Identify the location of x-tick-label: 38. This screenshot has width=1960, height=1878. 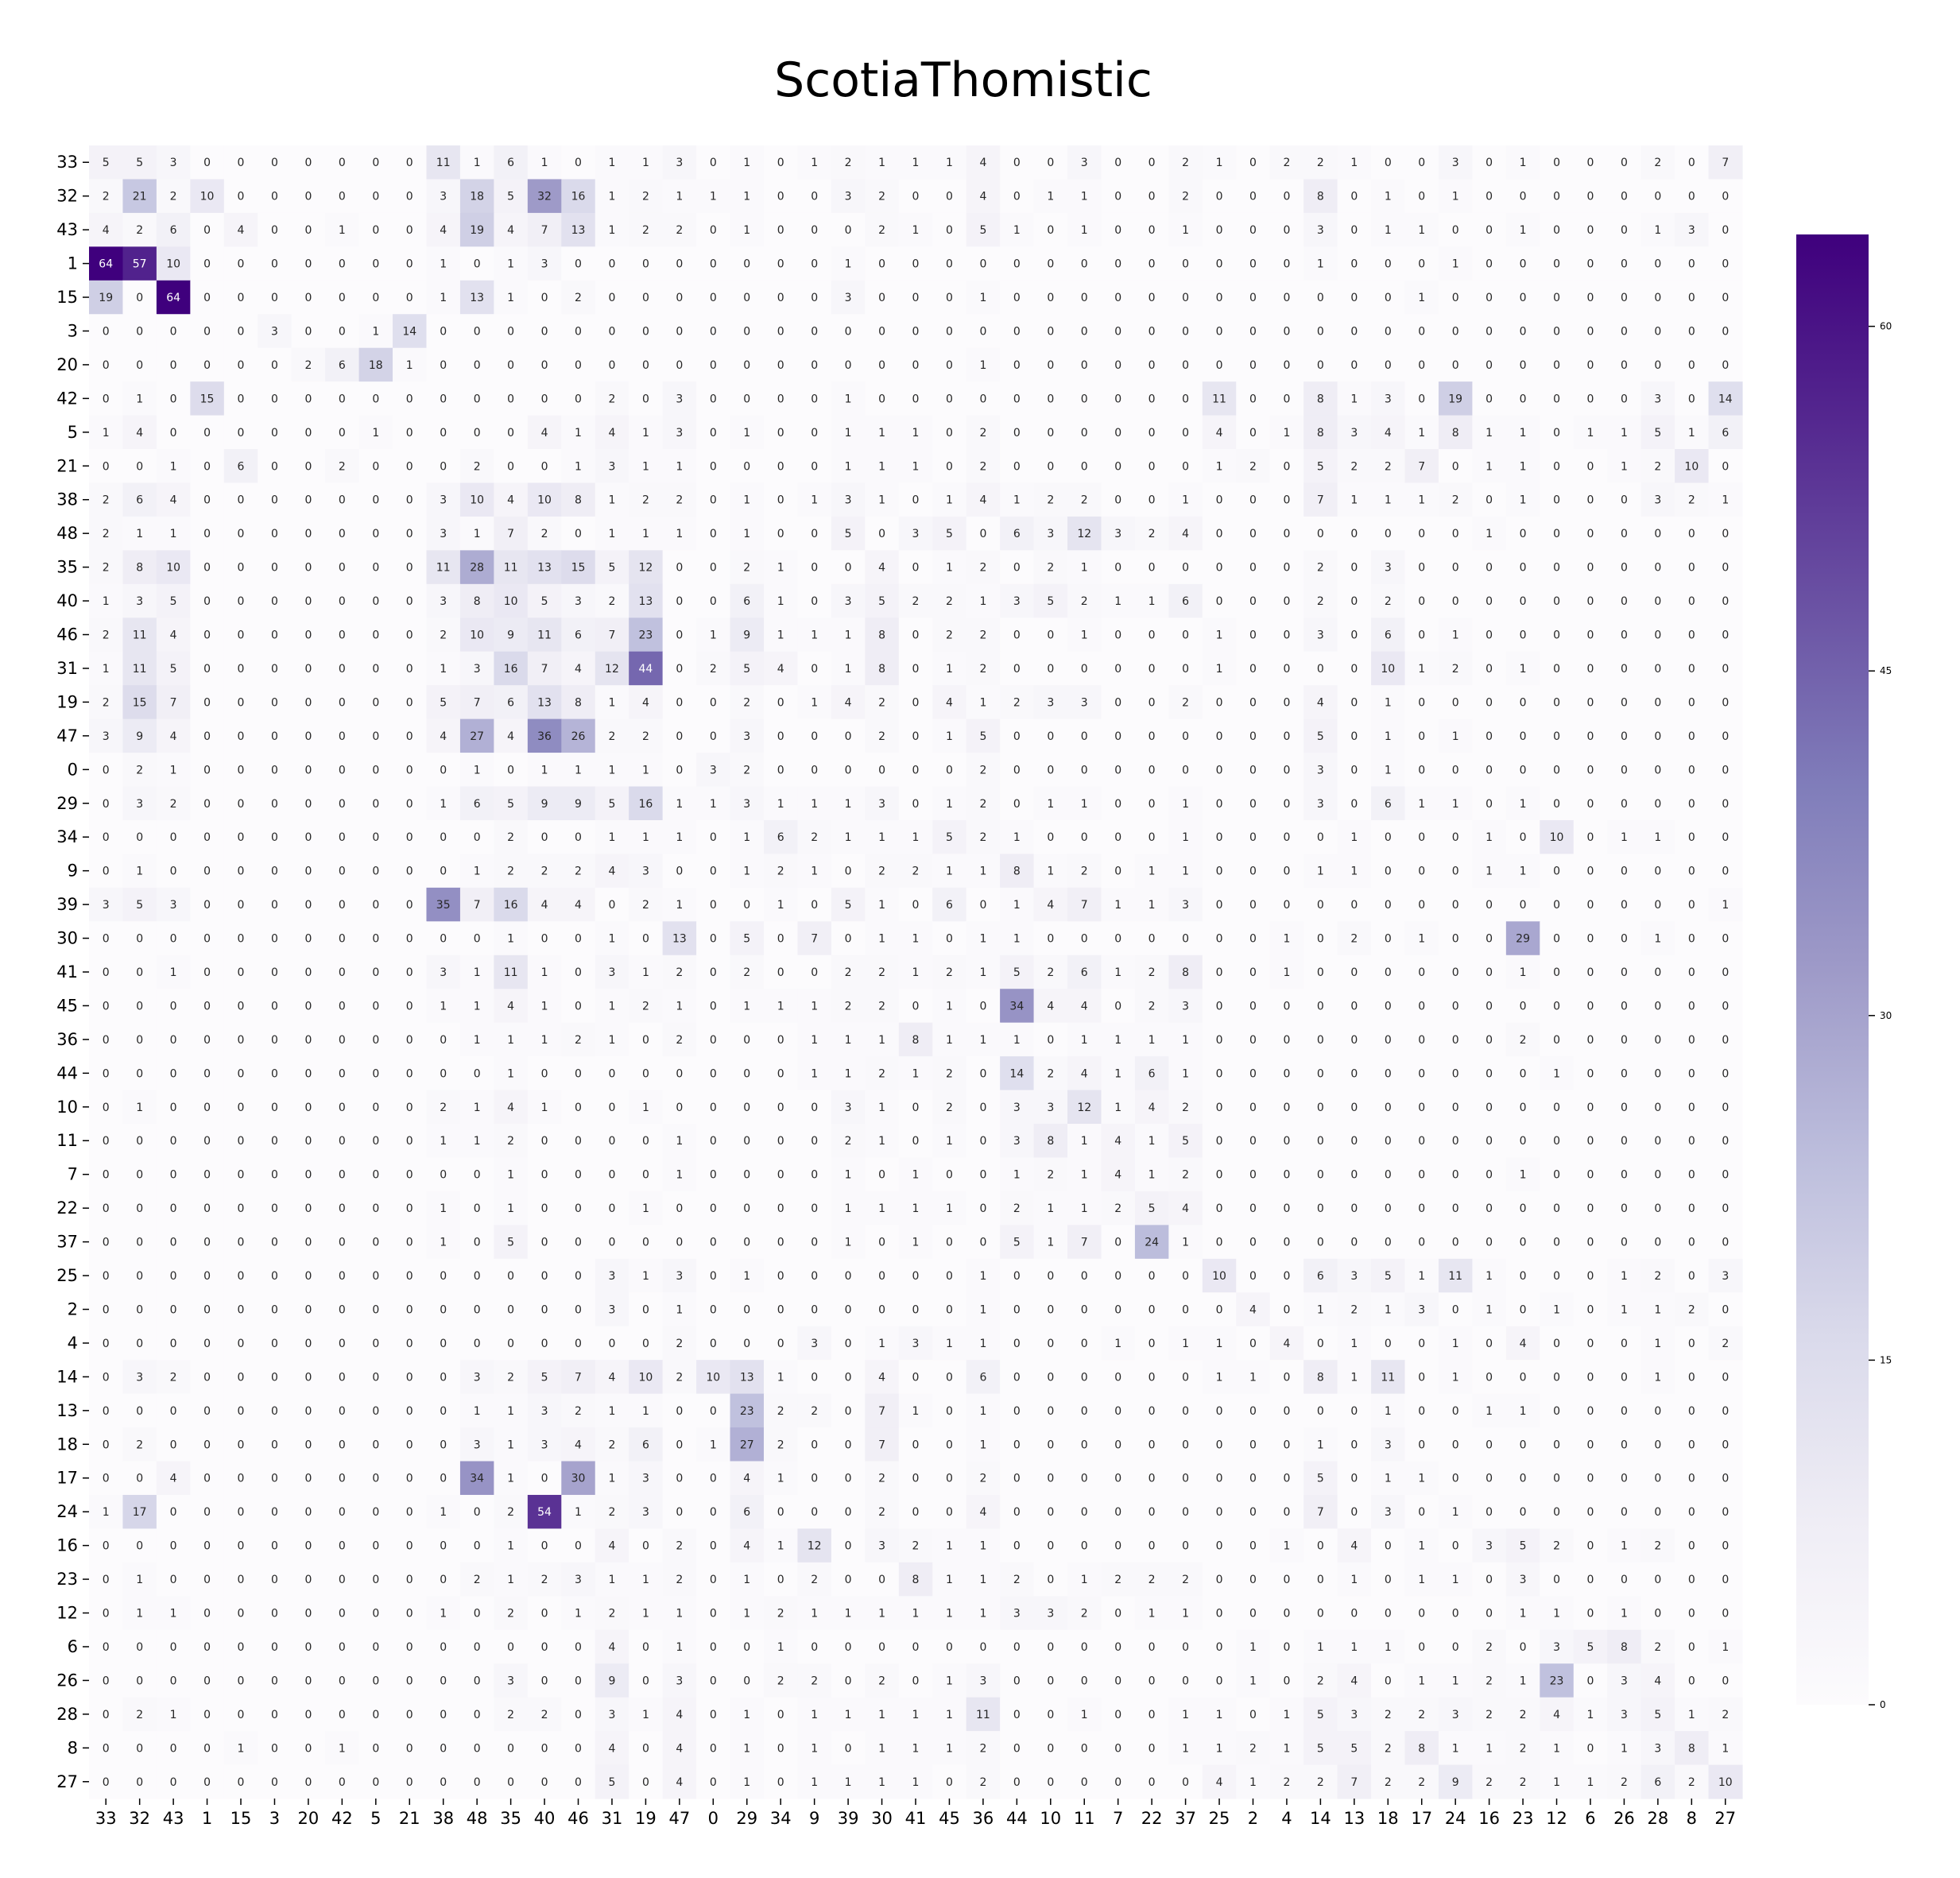
(443, 1818).